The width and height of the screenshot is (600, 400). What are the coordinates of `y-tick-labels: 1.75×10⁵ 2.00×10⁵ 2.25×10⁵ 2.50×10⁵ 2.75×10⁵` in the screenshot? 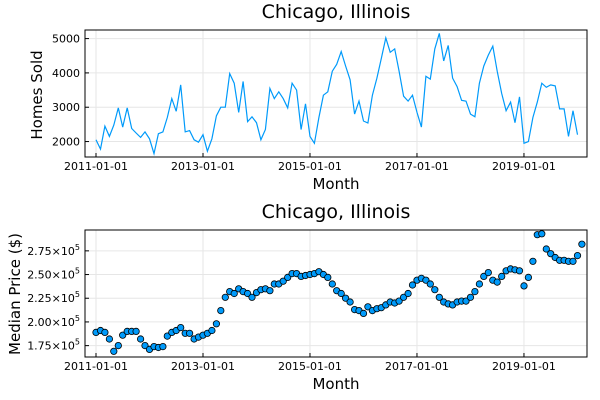 It's located at (53, 298).